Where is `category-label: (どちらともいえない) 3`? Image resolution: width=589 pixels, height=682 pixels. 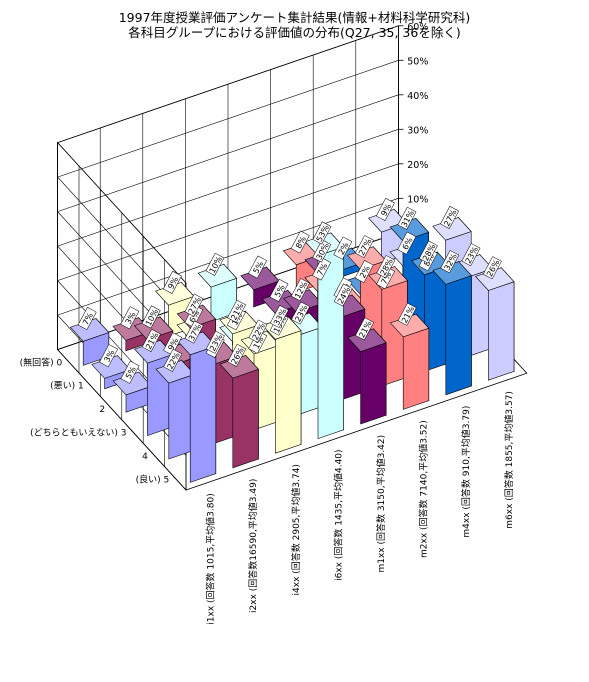 category-label: (どちらともいえない) 3 is located at coordinates (78, 433).